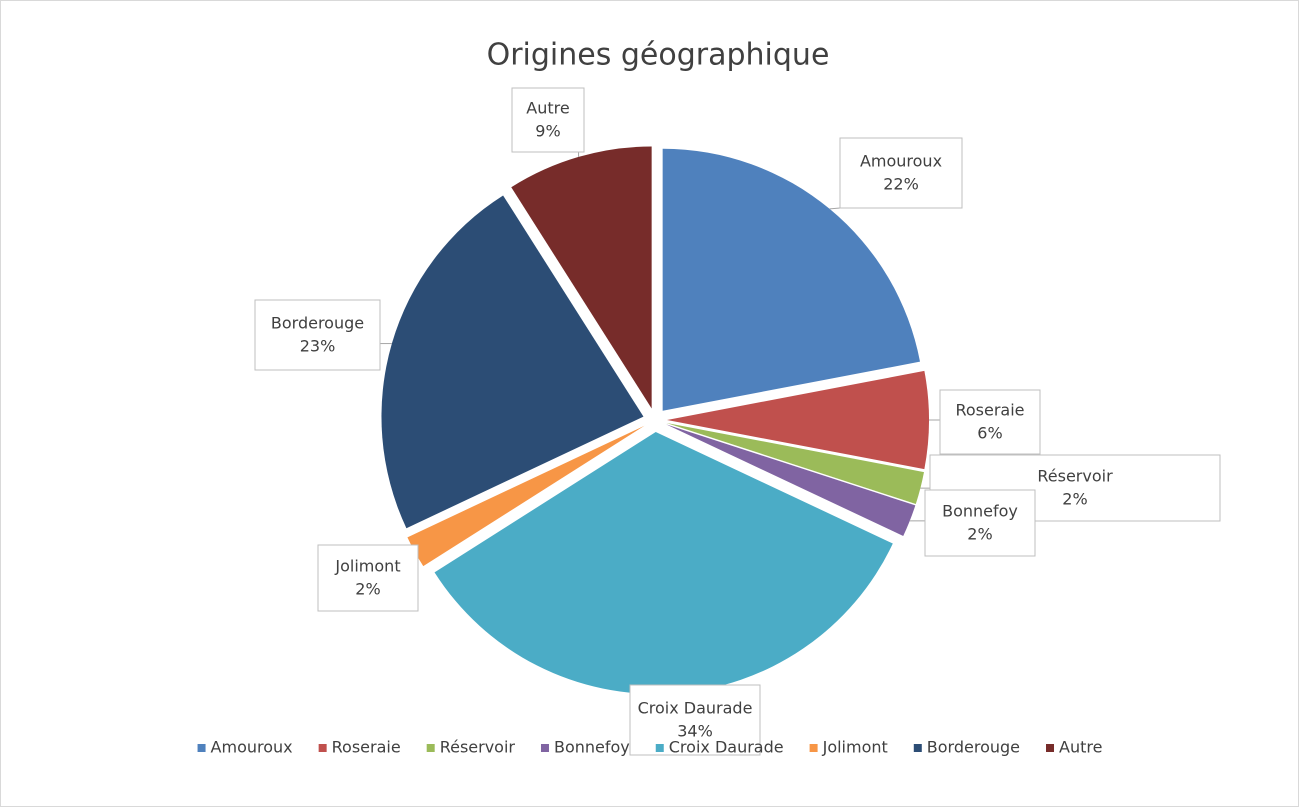 The width and height of the screenshot is (1300, 808). I want to click on data-label-name: Autre, so click(547, 108).